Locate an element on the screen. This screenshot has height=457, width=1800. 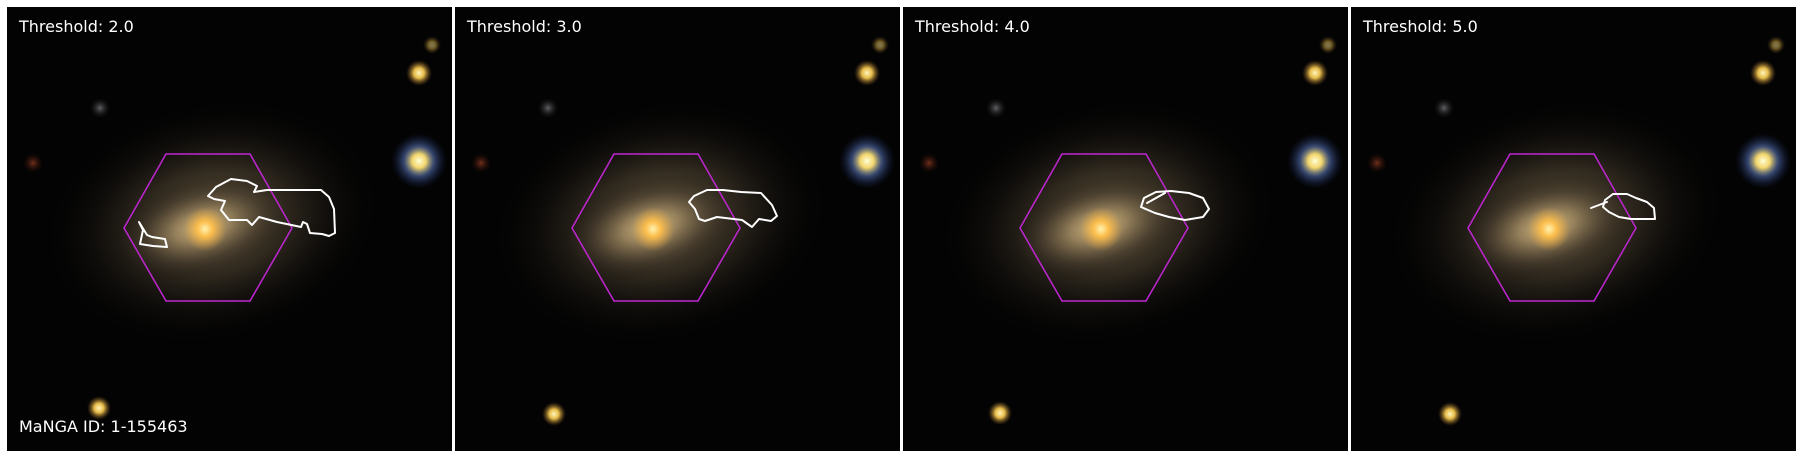
manga-id-label: MaNGA ID: 1-155463 is located at coordinates (103, 426).